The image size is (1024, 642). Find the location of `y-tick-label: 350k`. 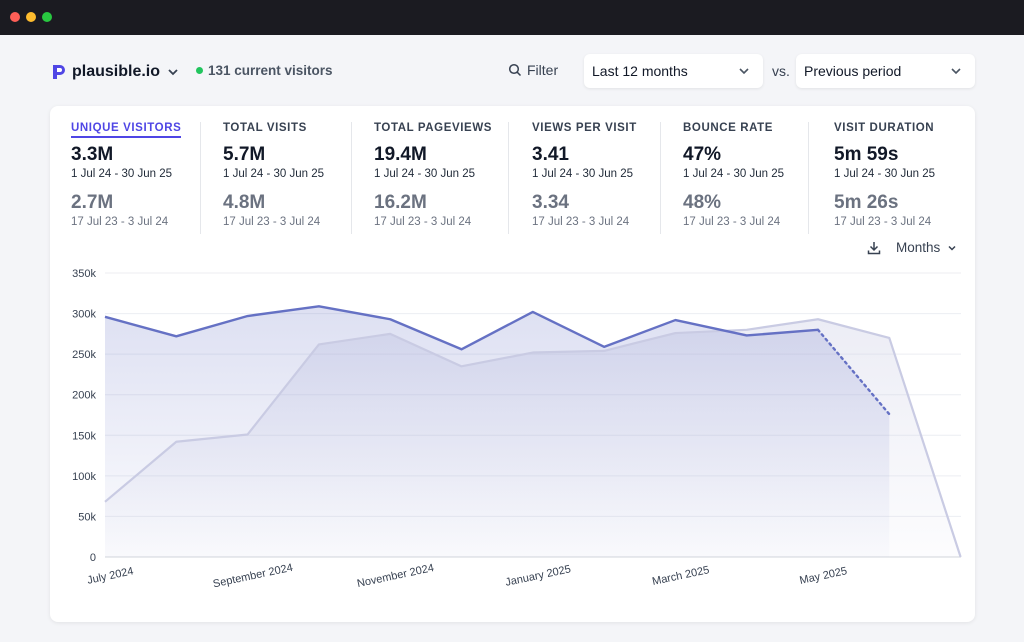

y-tick-label: 350k is located at coordinates (84, 274).